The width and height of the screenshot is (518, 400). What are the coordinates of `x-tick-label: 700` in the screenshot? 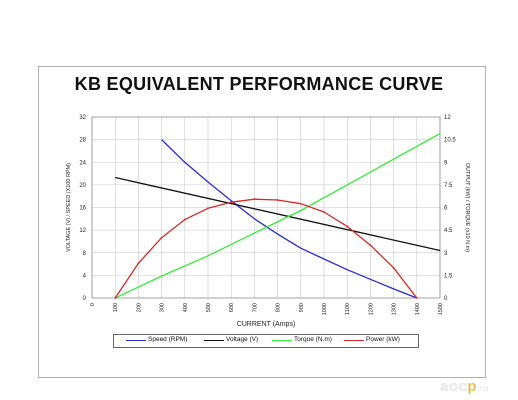 It's located at (255, 307).